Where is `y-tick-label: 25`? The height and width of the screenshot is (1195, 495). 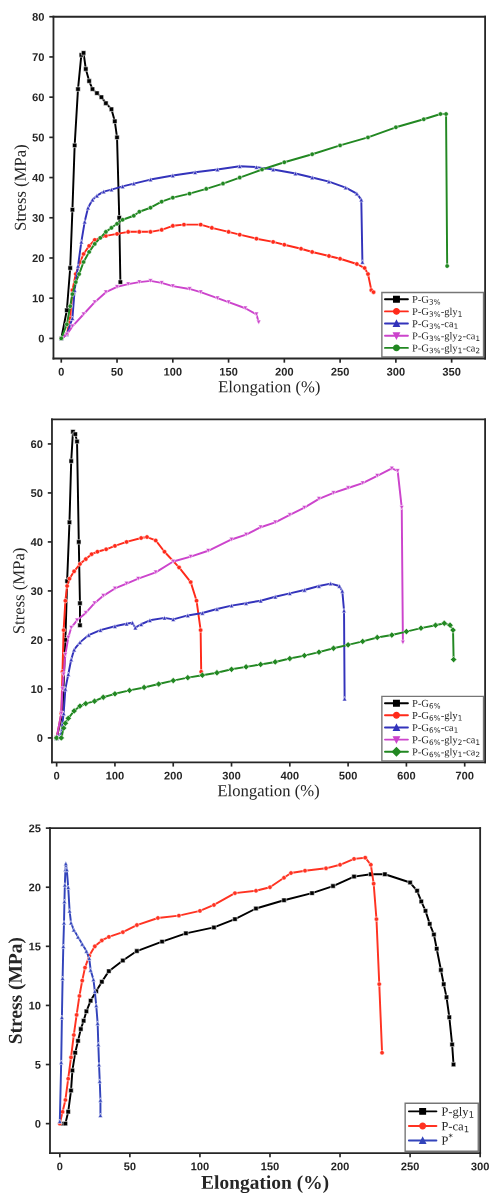 y-tick-label: 25 is located at coordinates (35, 828).